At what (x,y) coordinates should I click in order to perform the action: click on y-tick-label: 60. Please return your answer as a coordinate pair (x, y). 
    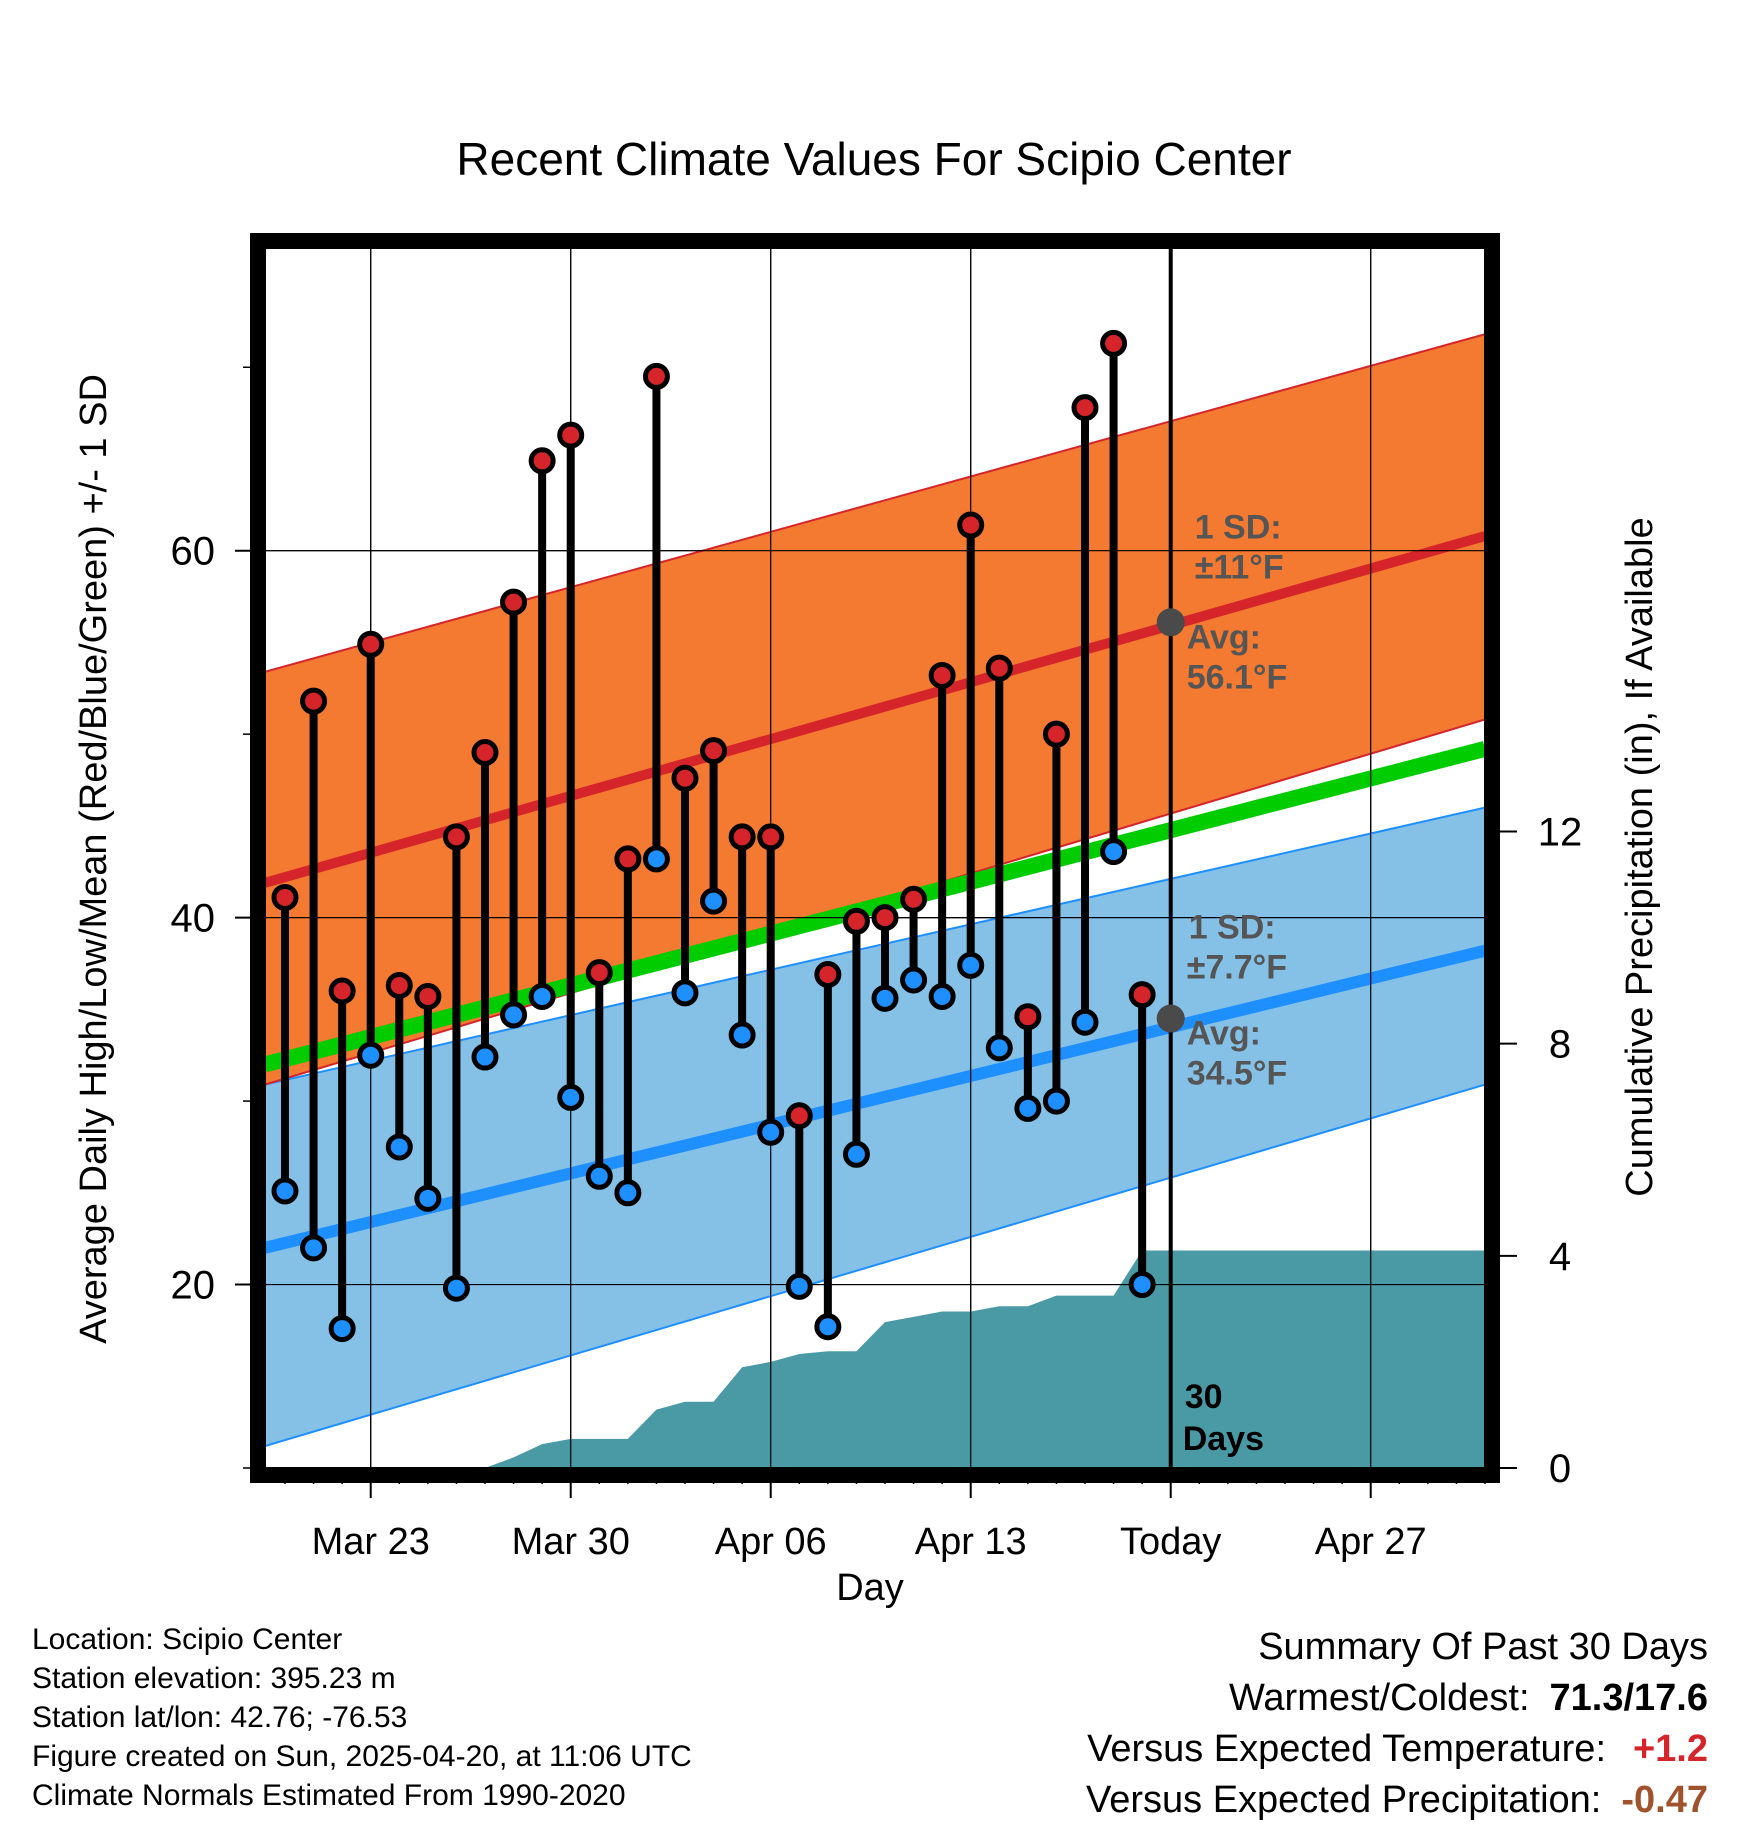
    Looking at the image, I should click on (193, 552).